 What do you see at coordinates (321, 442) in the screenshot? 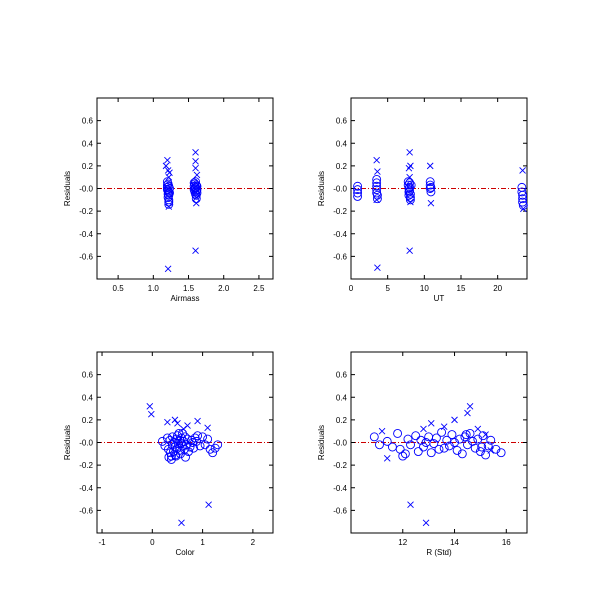
I see `y-axis-label: Residuals` at bounding box center [321, 442].